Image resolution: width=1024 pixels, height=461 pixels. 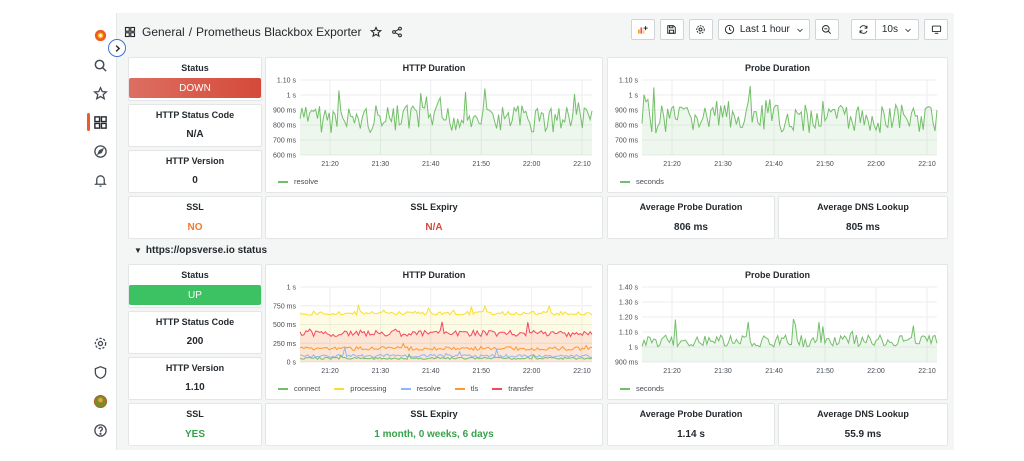 What do you see at coordinates (434, 414) in the screenshot?
I see `panel-title: SSL Expiry` at bounding box center [434, 414].